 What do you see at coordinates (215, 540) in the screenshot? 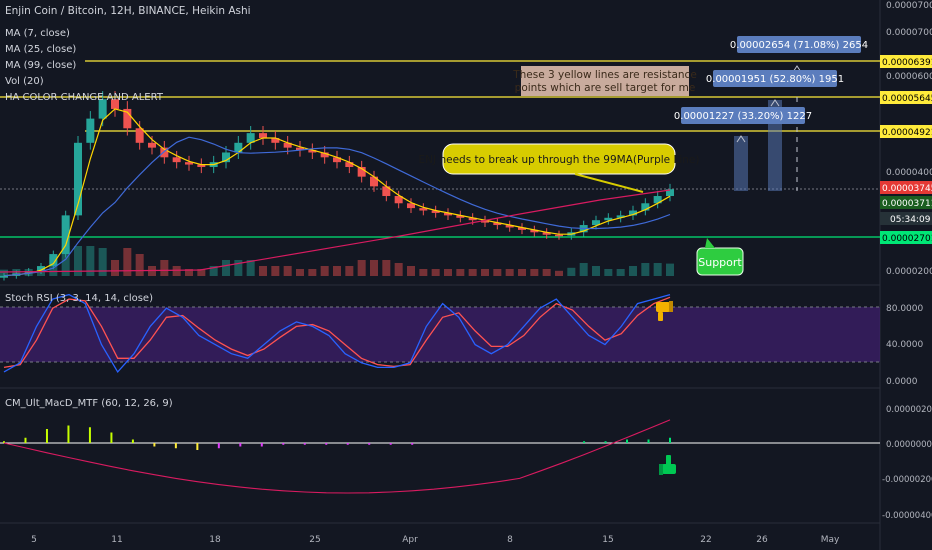
I see `time-tick: 18` at bounding box center [215, 540].